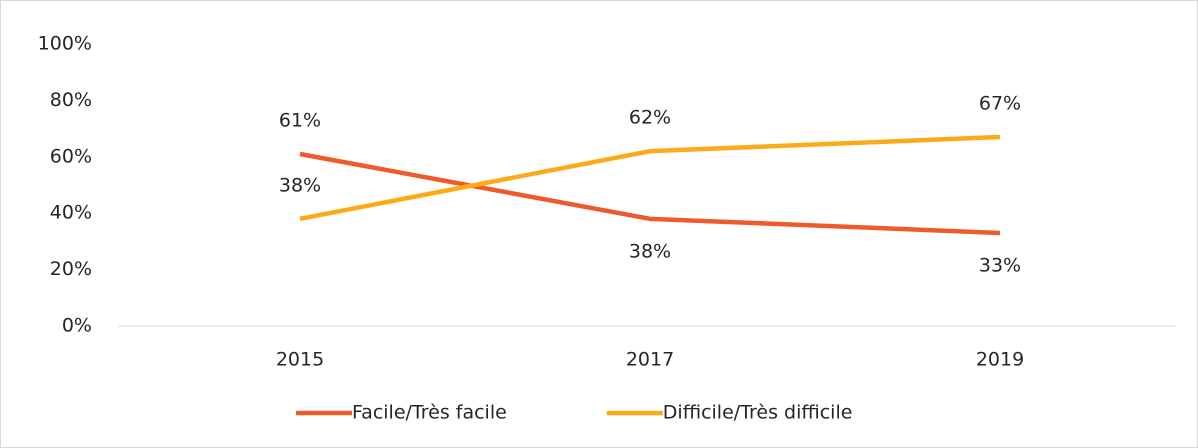 This screenshot has width=1198, height=448. What do you see at coordinates (1000, 360) in the screenshot?
I see `x-tick-label: 2019` at bounding box center [1000, 360].